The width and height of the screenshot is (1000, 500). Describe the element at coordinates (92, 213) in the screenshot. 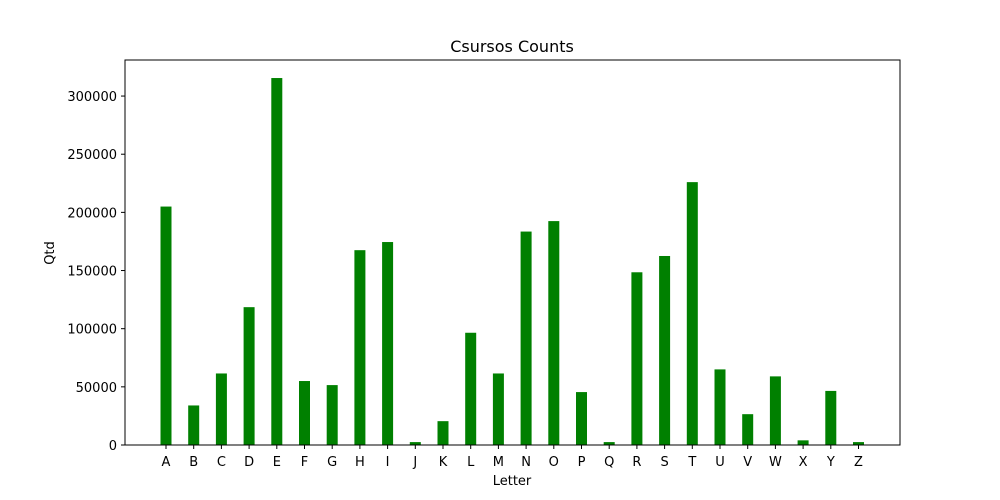

I see `y-tick-label: 200000` at that location.